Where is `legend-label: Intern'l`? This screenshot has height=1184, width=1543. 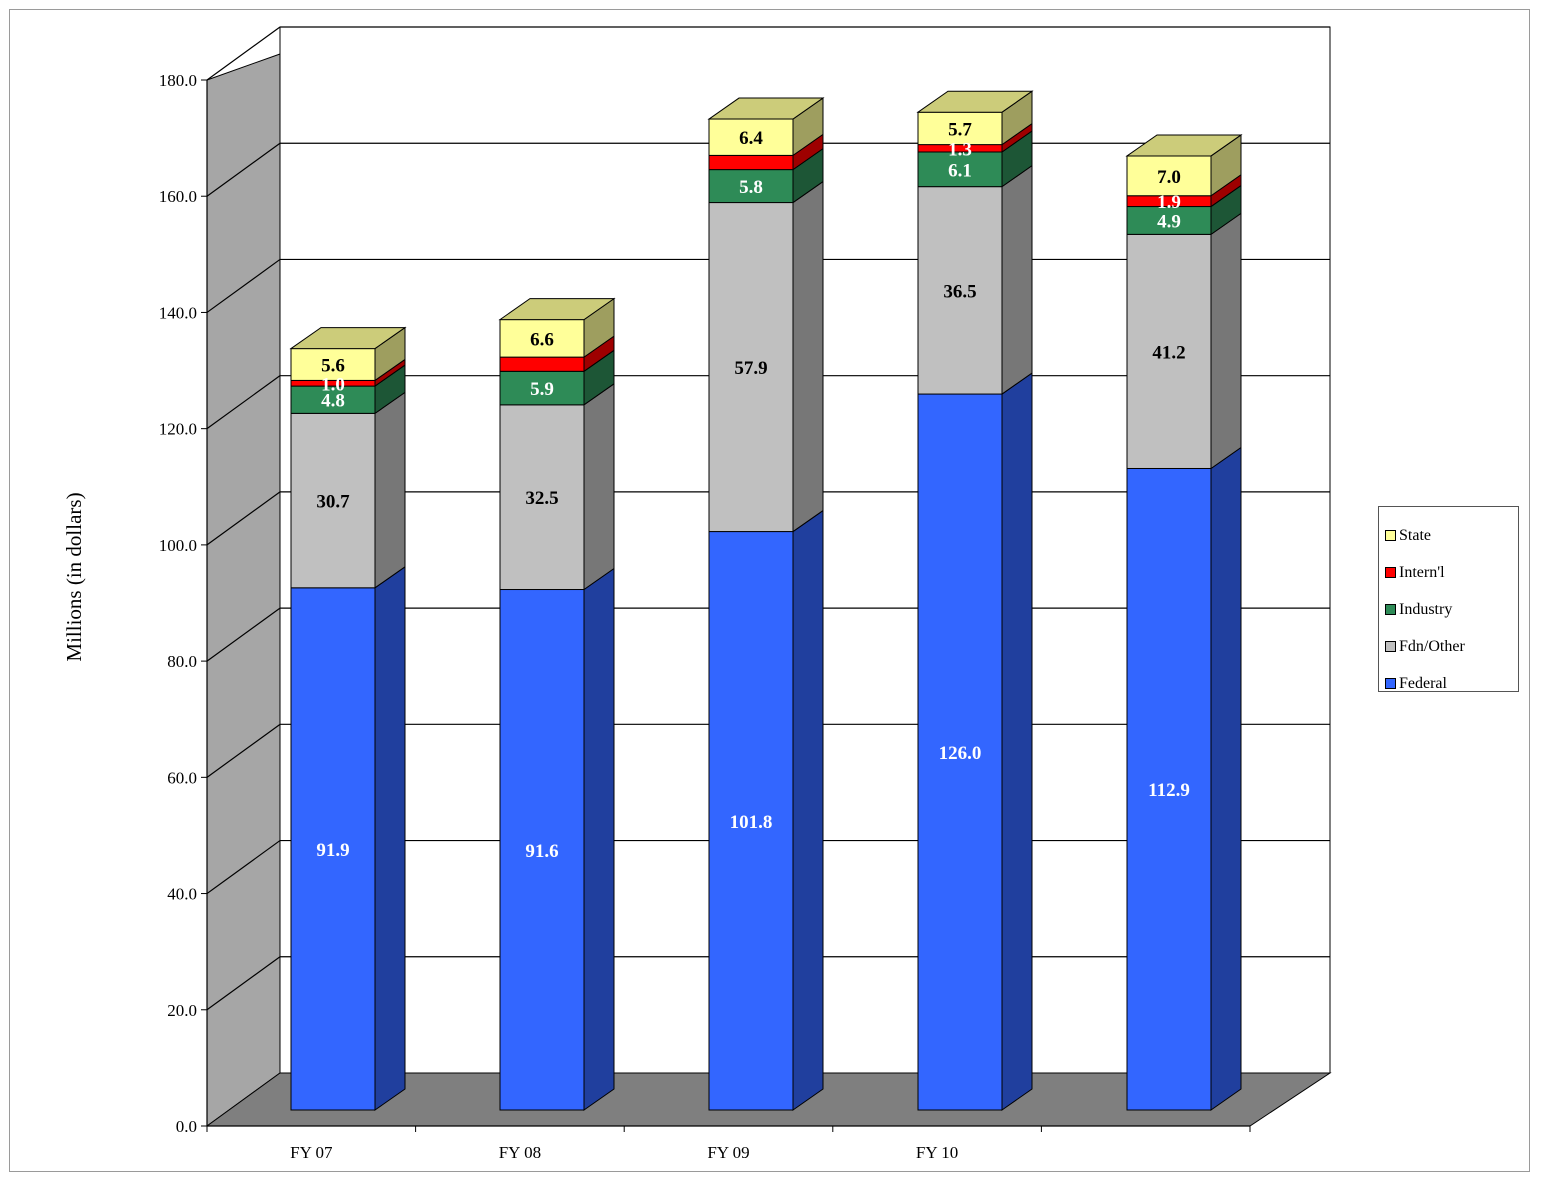 legend-label: Intern'l is located at coordinates (1422, 572).